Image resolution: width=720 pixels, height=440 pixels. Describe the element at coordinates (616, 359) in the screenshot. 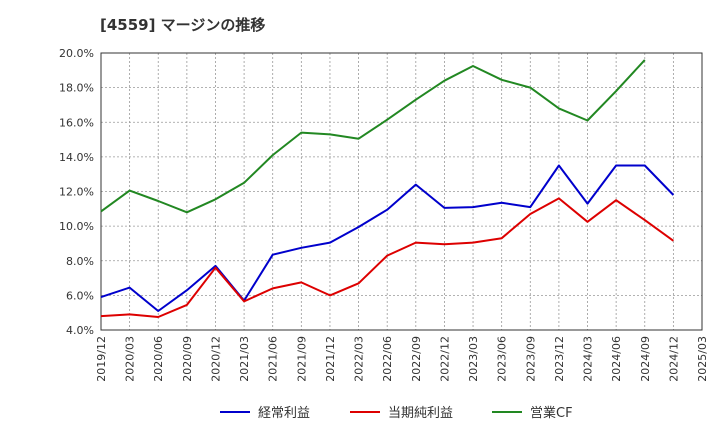

I see `x-tick-label: 2024/06` at that location.